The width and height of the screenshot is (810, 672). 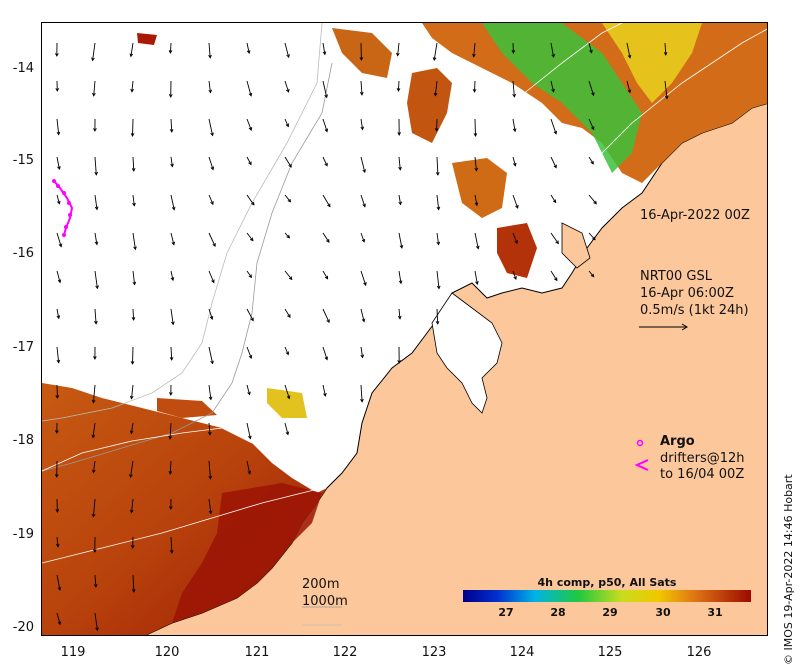 What do you see at coordinates (257, 652) in the screenshot?
I see `x-tick: 121` at bounding box center [257, 652].